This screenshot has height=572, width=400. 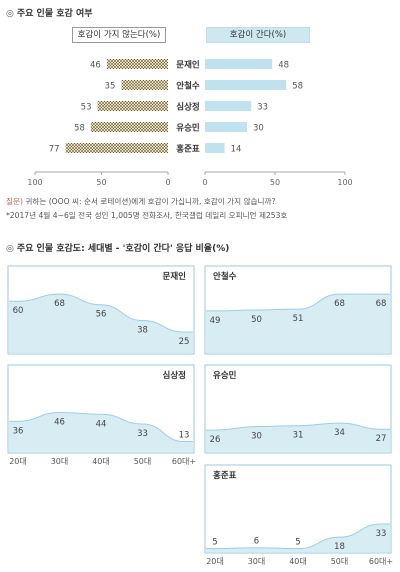 What do you see at coordinates (174, 375) in the screenshot?
I see `panel-name: 심상정` at bounding box center [174, 375].